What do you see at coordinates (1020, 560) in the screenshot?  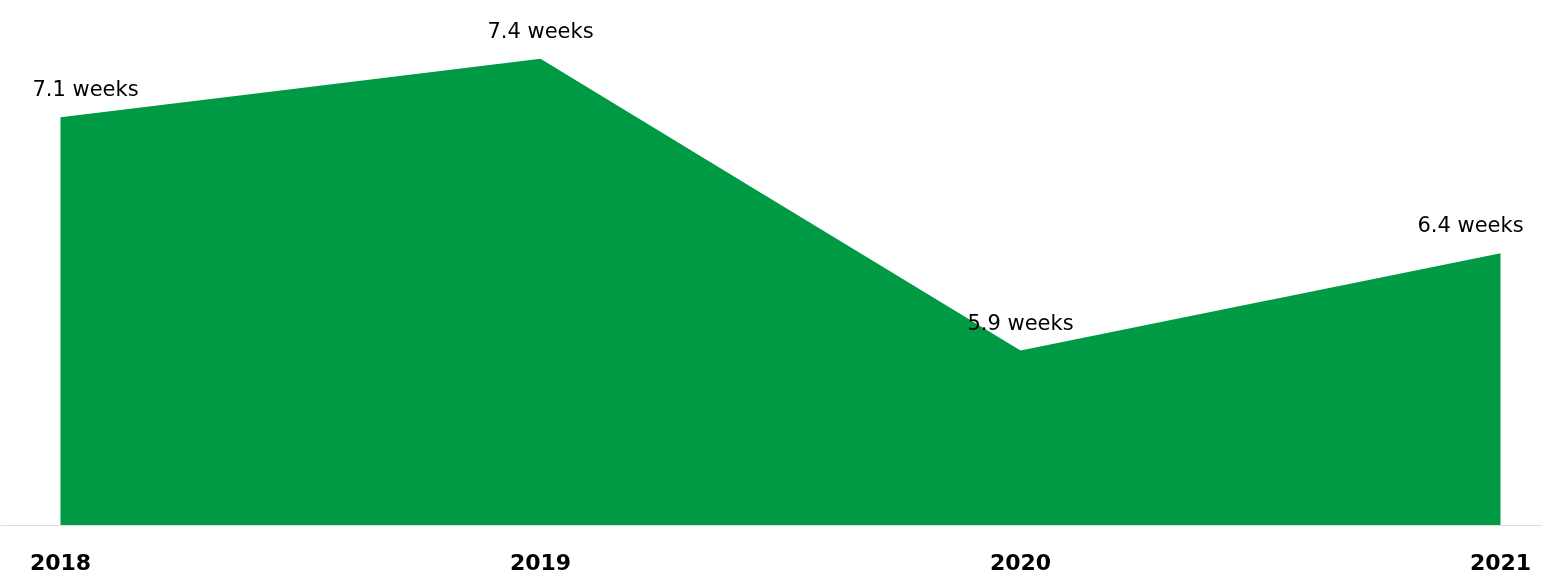 I see `x-tick-label: 2020` at bounding box center [1020, 560].